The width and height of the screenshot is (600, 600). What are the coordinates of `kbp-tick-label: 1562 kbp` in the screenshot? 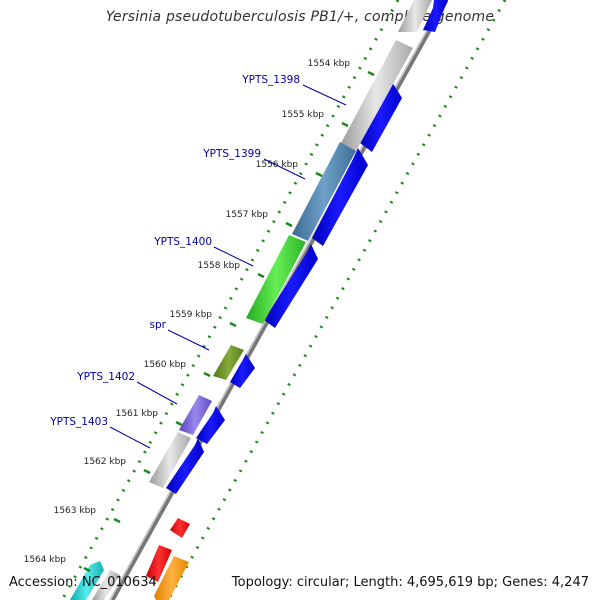 It's located at (105, 462).